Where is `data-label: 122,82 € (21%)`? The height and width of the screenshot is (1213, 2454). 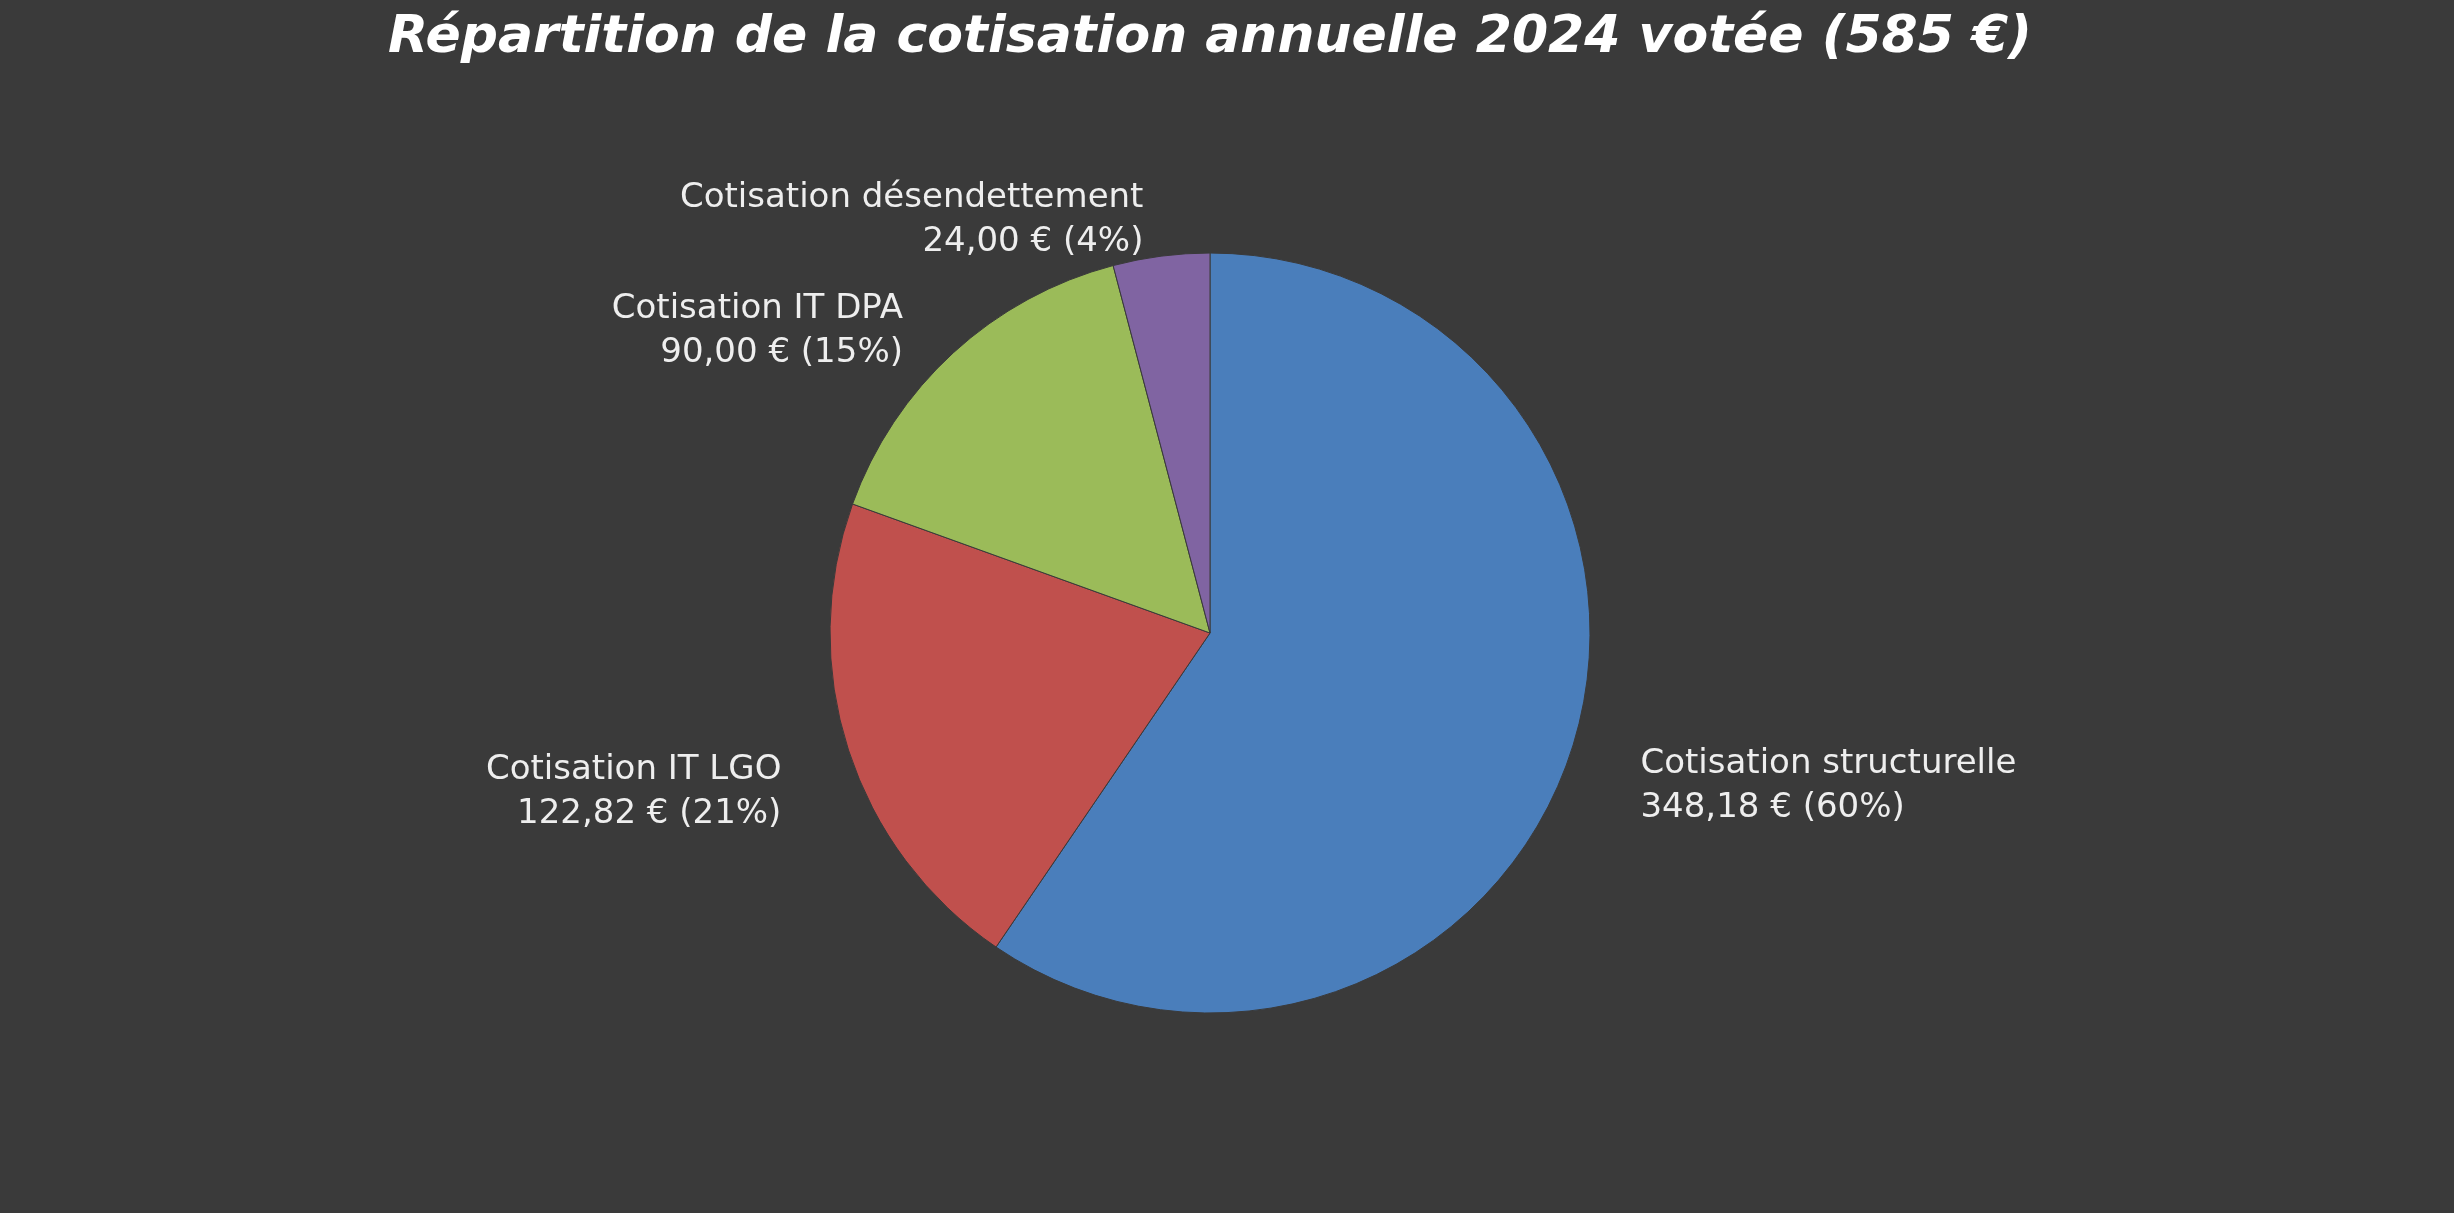 data-label: 122,82 € (21%) is located at coordinates (649, 810).